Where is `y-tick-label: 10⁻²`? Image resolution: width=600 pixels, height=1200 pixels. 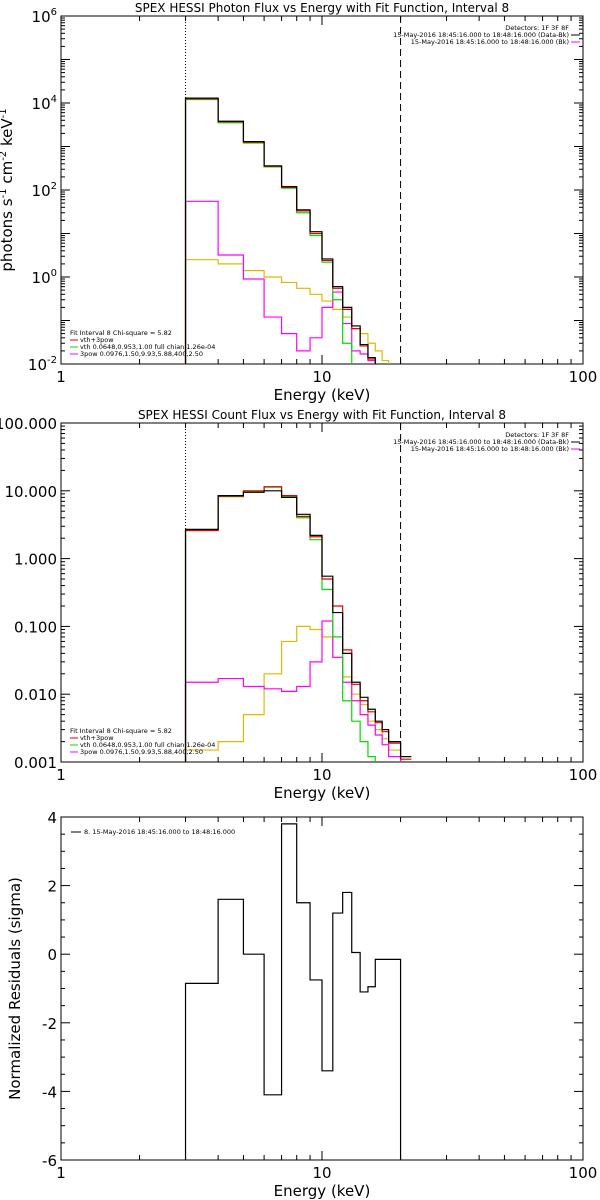
y-tick-label: 10⁻² is located at coordinates (42, 364).